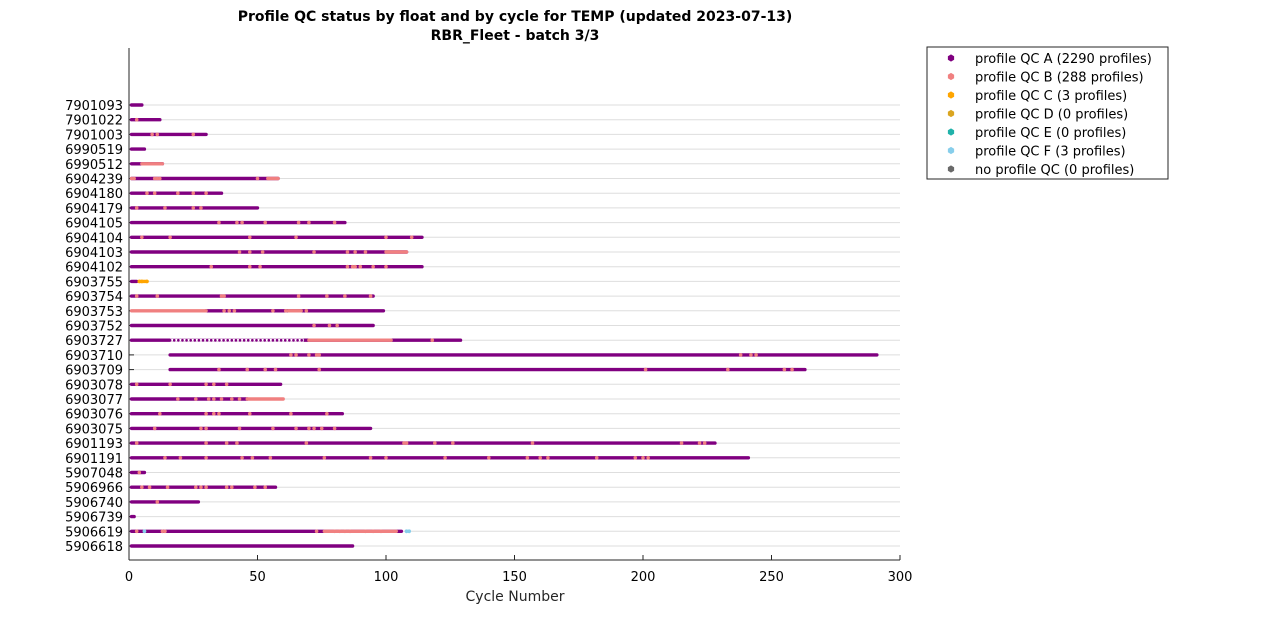 The height and width of the screenshot is (632, 1263). Describe the element at coordinates (515, 597) in the screenshot. I see `x-axis-label: Cycle Number` at that location.